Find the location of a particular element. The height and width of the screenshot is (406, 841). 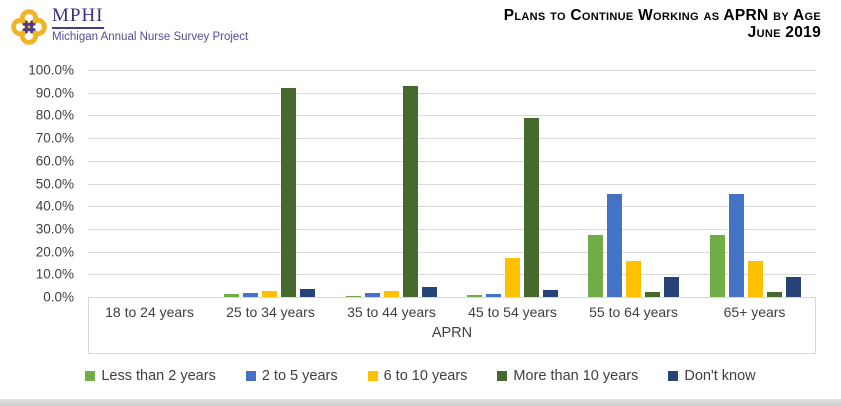

mphi-clover-icon is located at coordinates (29, 27).